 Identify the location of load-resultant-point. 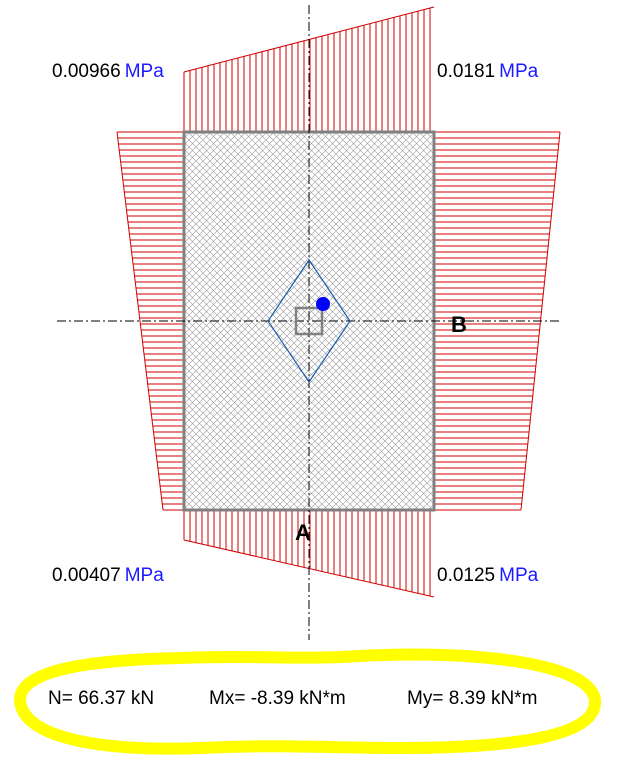
(323, 304).